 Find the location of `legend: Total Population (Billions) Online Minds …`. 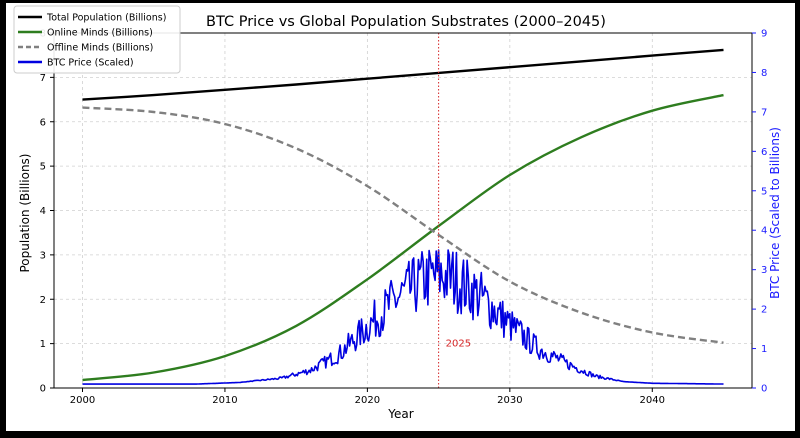

legend: Total Population (Billions) Online Minds … is located at coordinates (97, 39).